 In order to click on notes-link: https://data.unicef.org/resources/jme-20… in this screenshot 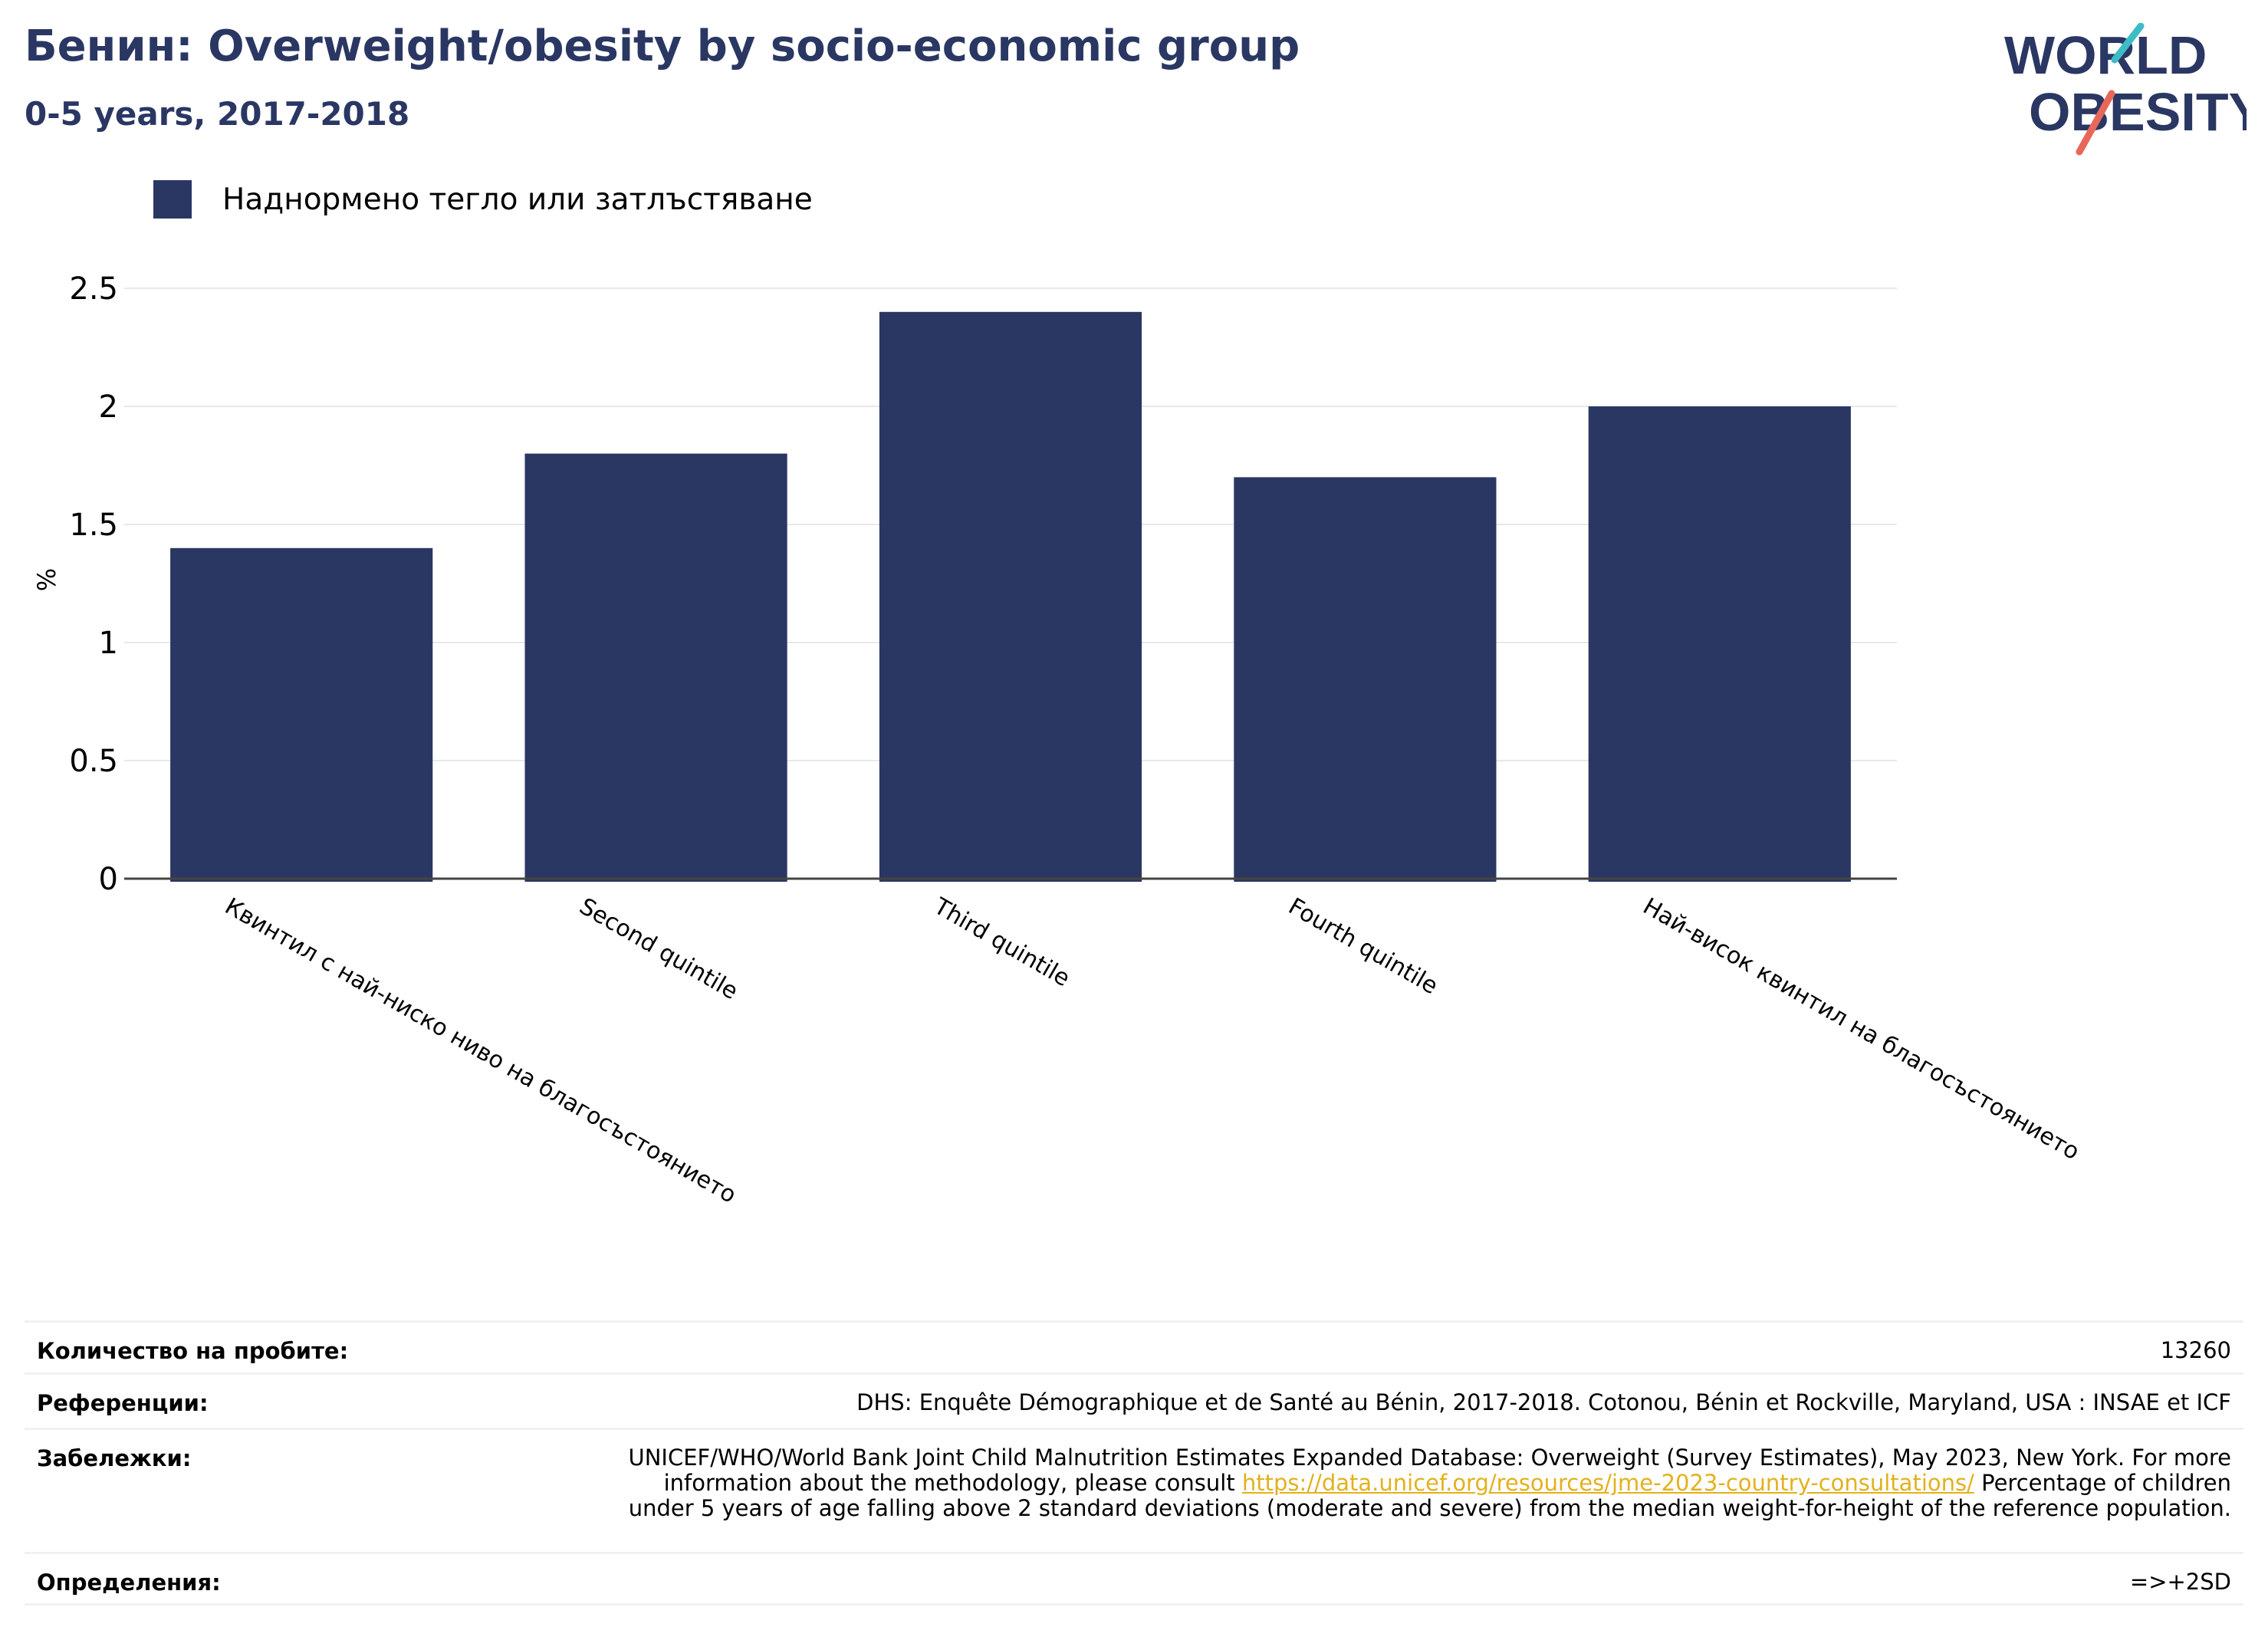, I will do `click(1608, 1483)`.